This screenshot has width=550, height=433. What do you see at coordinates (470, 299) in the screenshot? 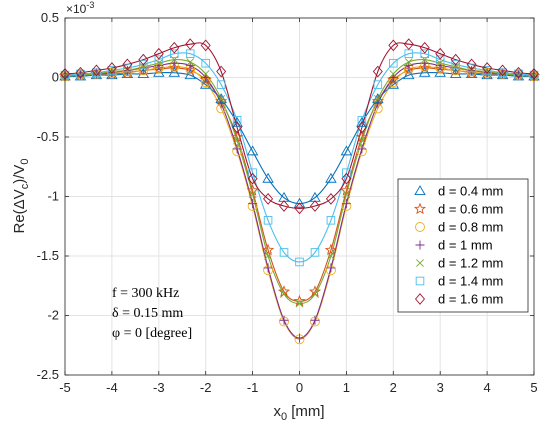
I see `legend-label-7: d = 1.6 mm` at bounding box center [470, 299].